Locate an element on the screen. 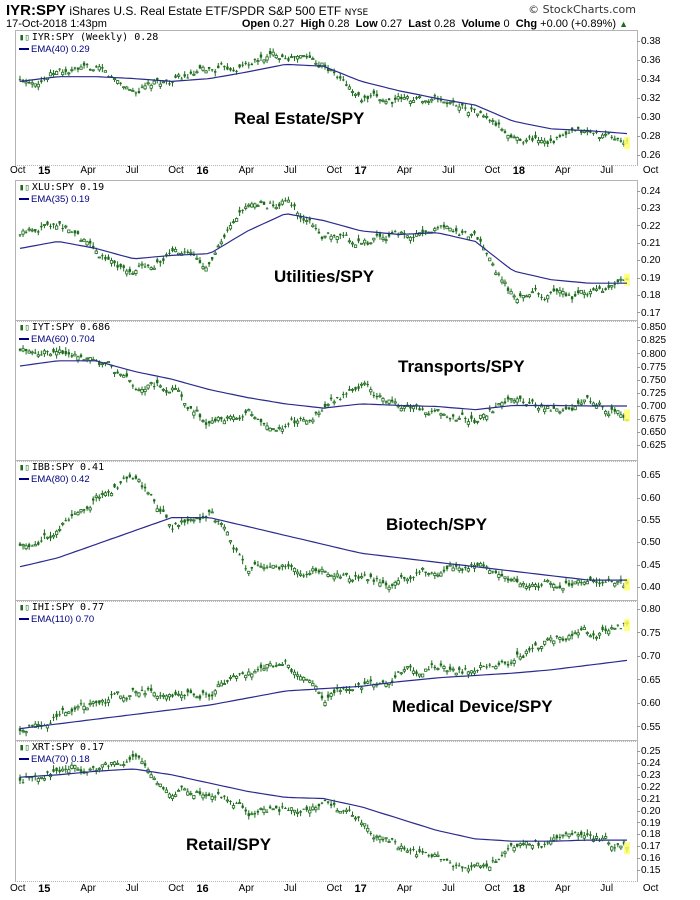  price-legend: ▮▯ IYT:SPY 0.686 is located at coordinates (64, 328).